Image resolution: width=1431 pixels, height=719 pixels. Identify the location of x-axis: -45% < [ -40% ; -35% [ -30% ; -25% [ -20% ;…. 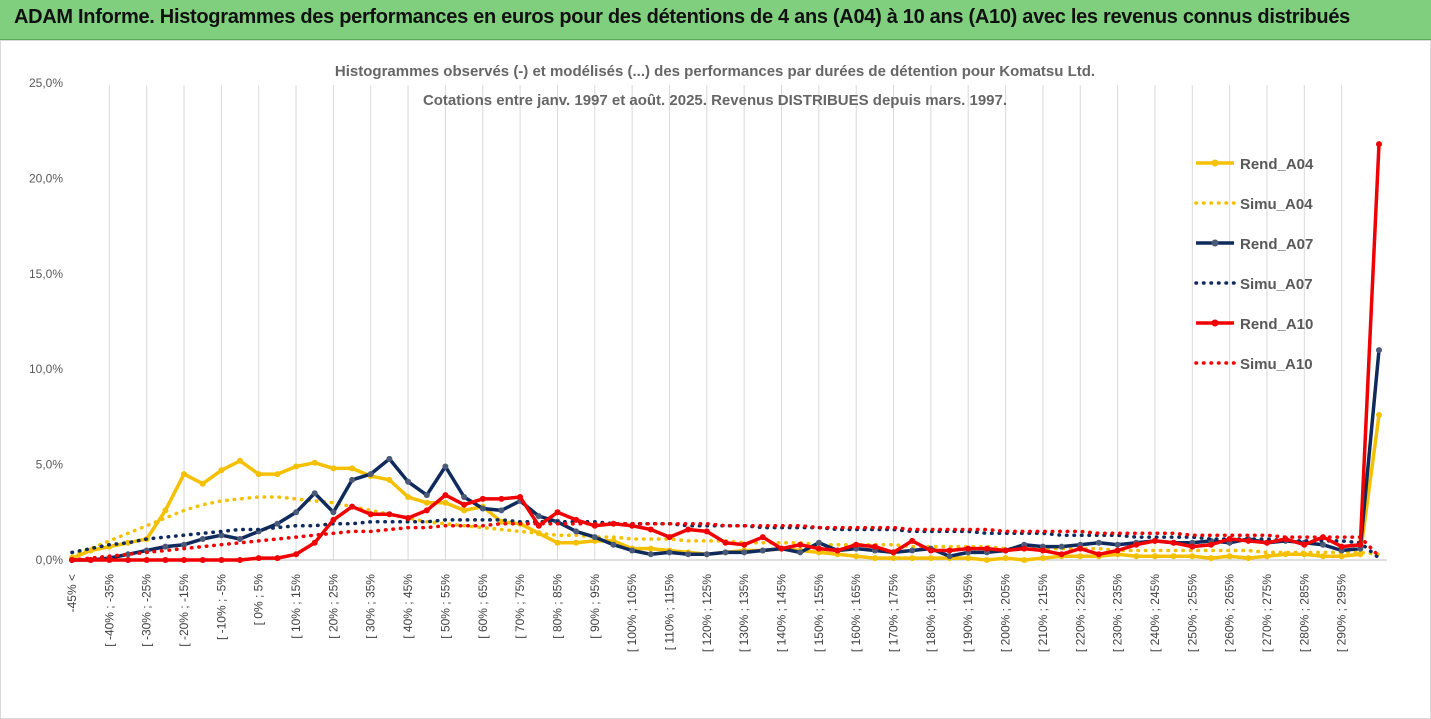
(726, 605).